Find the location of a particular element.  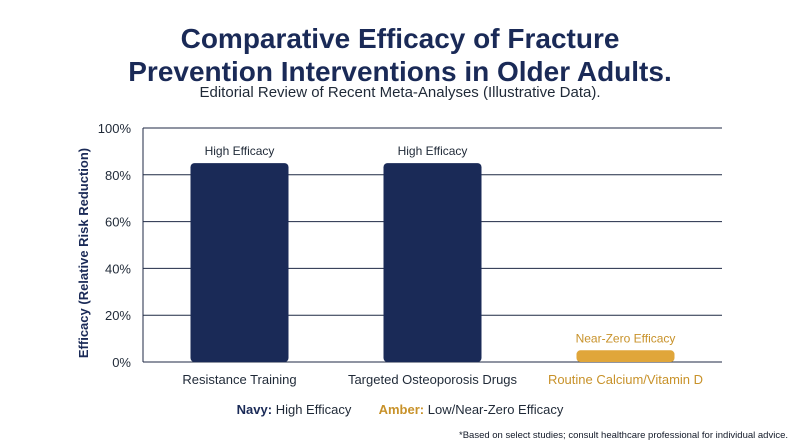

x-tick-label: Targeted Osteoporosis Drugs is located at coordinates (433, 379).